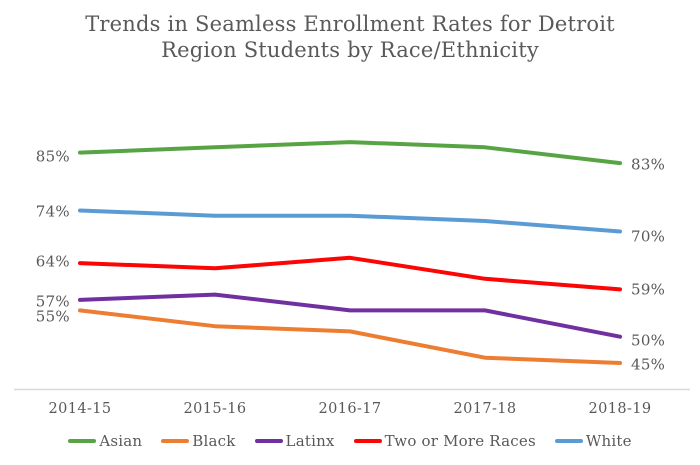 This screenshot has width=700, height=465. Describe the element at coordinates (367, 441) in the screenshot. I see `legend-line-marker-two-or-more-races` at that location.